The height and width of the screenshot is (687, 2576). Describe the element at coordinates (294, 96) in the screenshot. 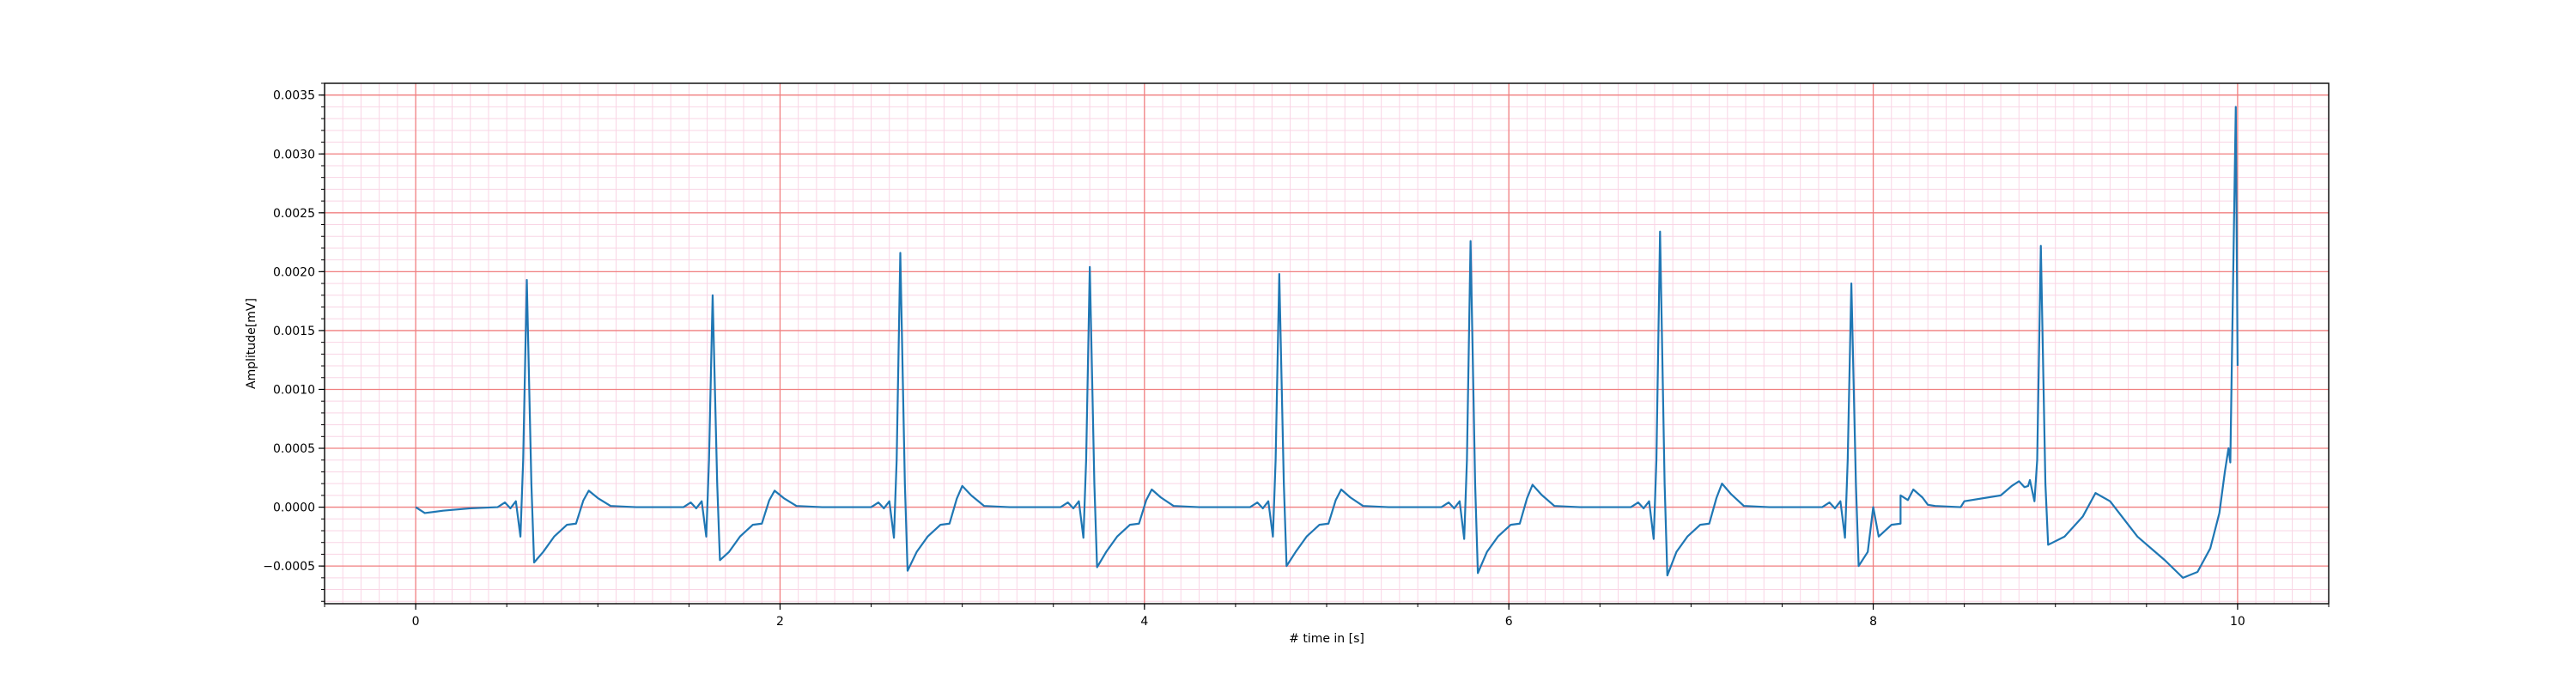

I see `y-tick-label: 0.0035` at that location.